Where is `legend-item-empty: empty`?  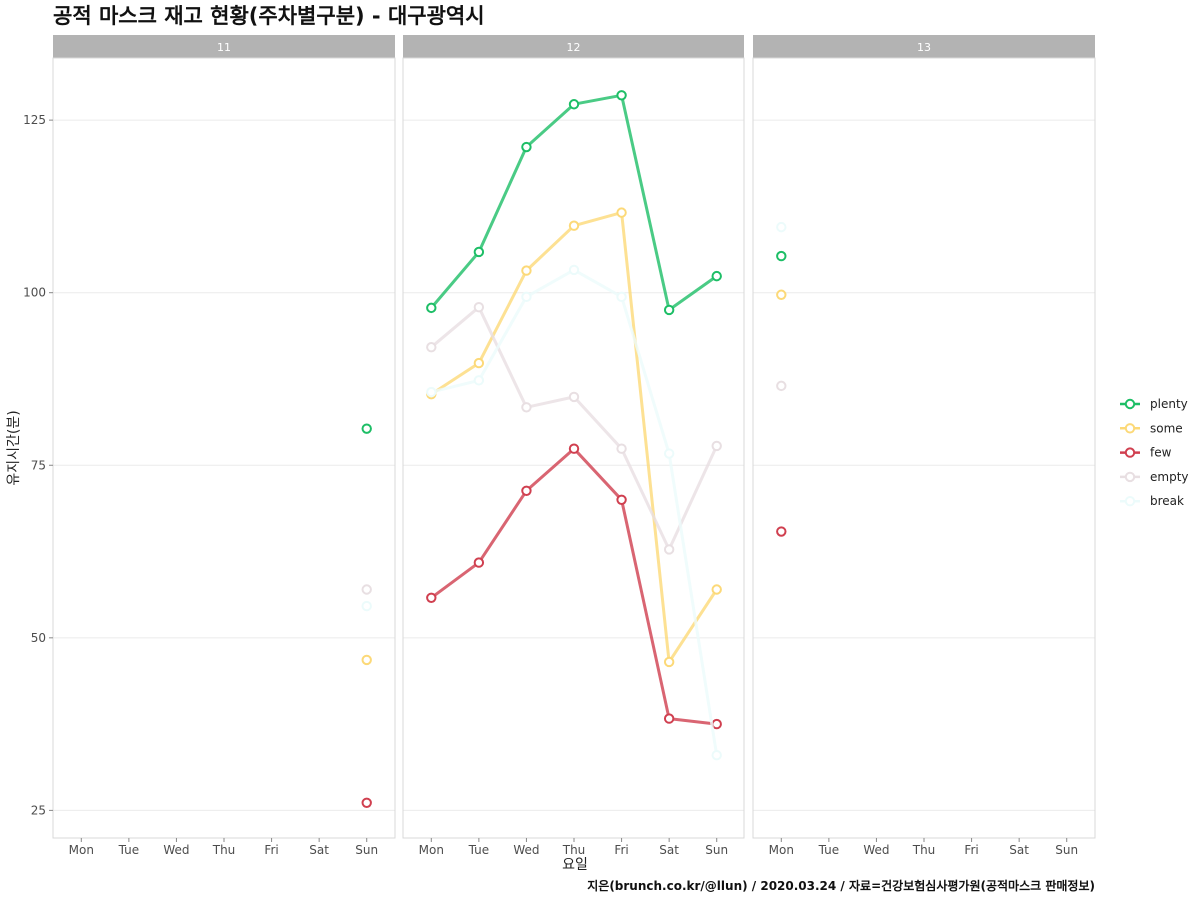 legend-item-empty: empty is located at coordinates (1154, 477).